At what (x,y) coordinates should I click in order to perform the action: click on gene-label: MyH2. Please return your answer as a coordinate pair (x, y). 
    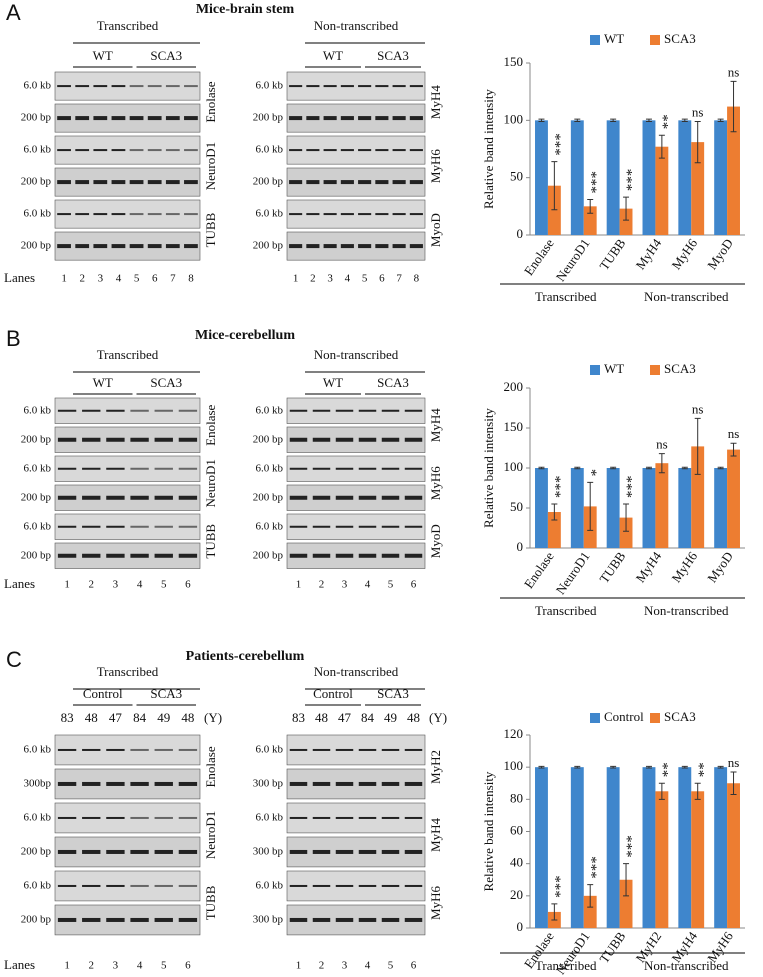
    Looking at the image, I should click on (435, 767).